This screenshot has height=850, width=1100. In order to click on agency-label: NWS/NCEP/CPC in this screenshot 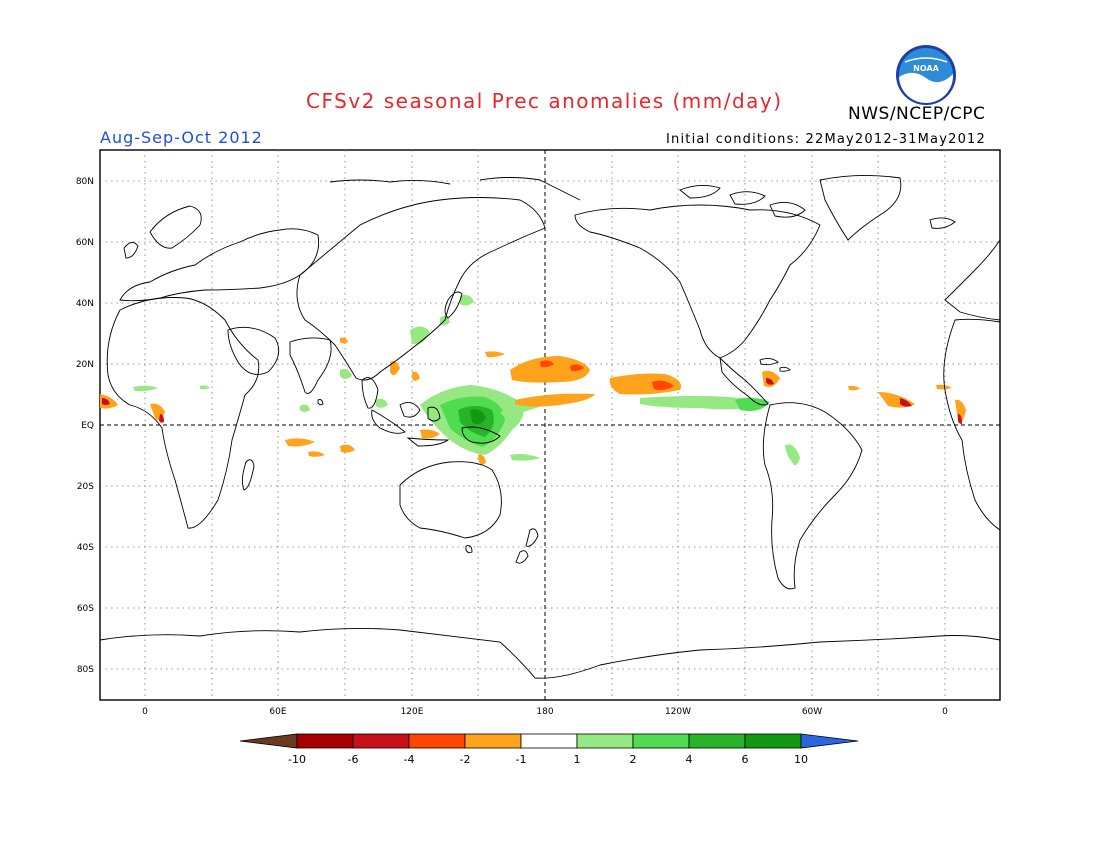, I will do `click(917, 114)`.